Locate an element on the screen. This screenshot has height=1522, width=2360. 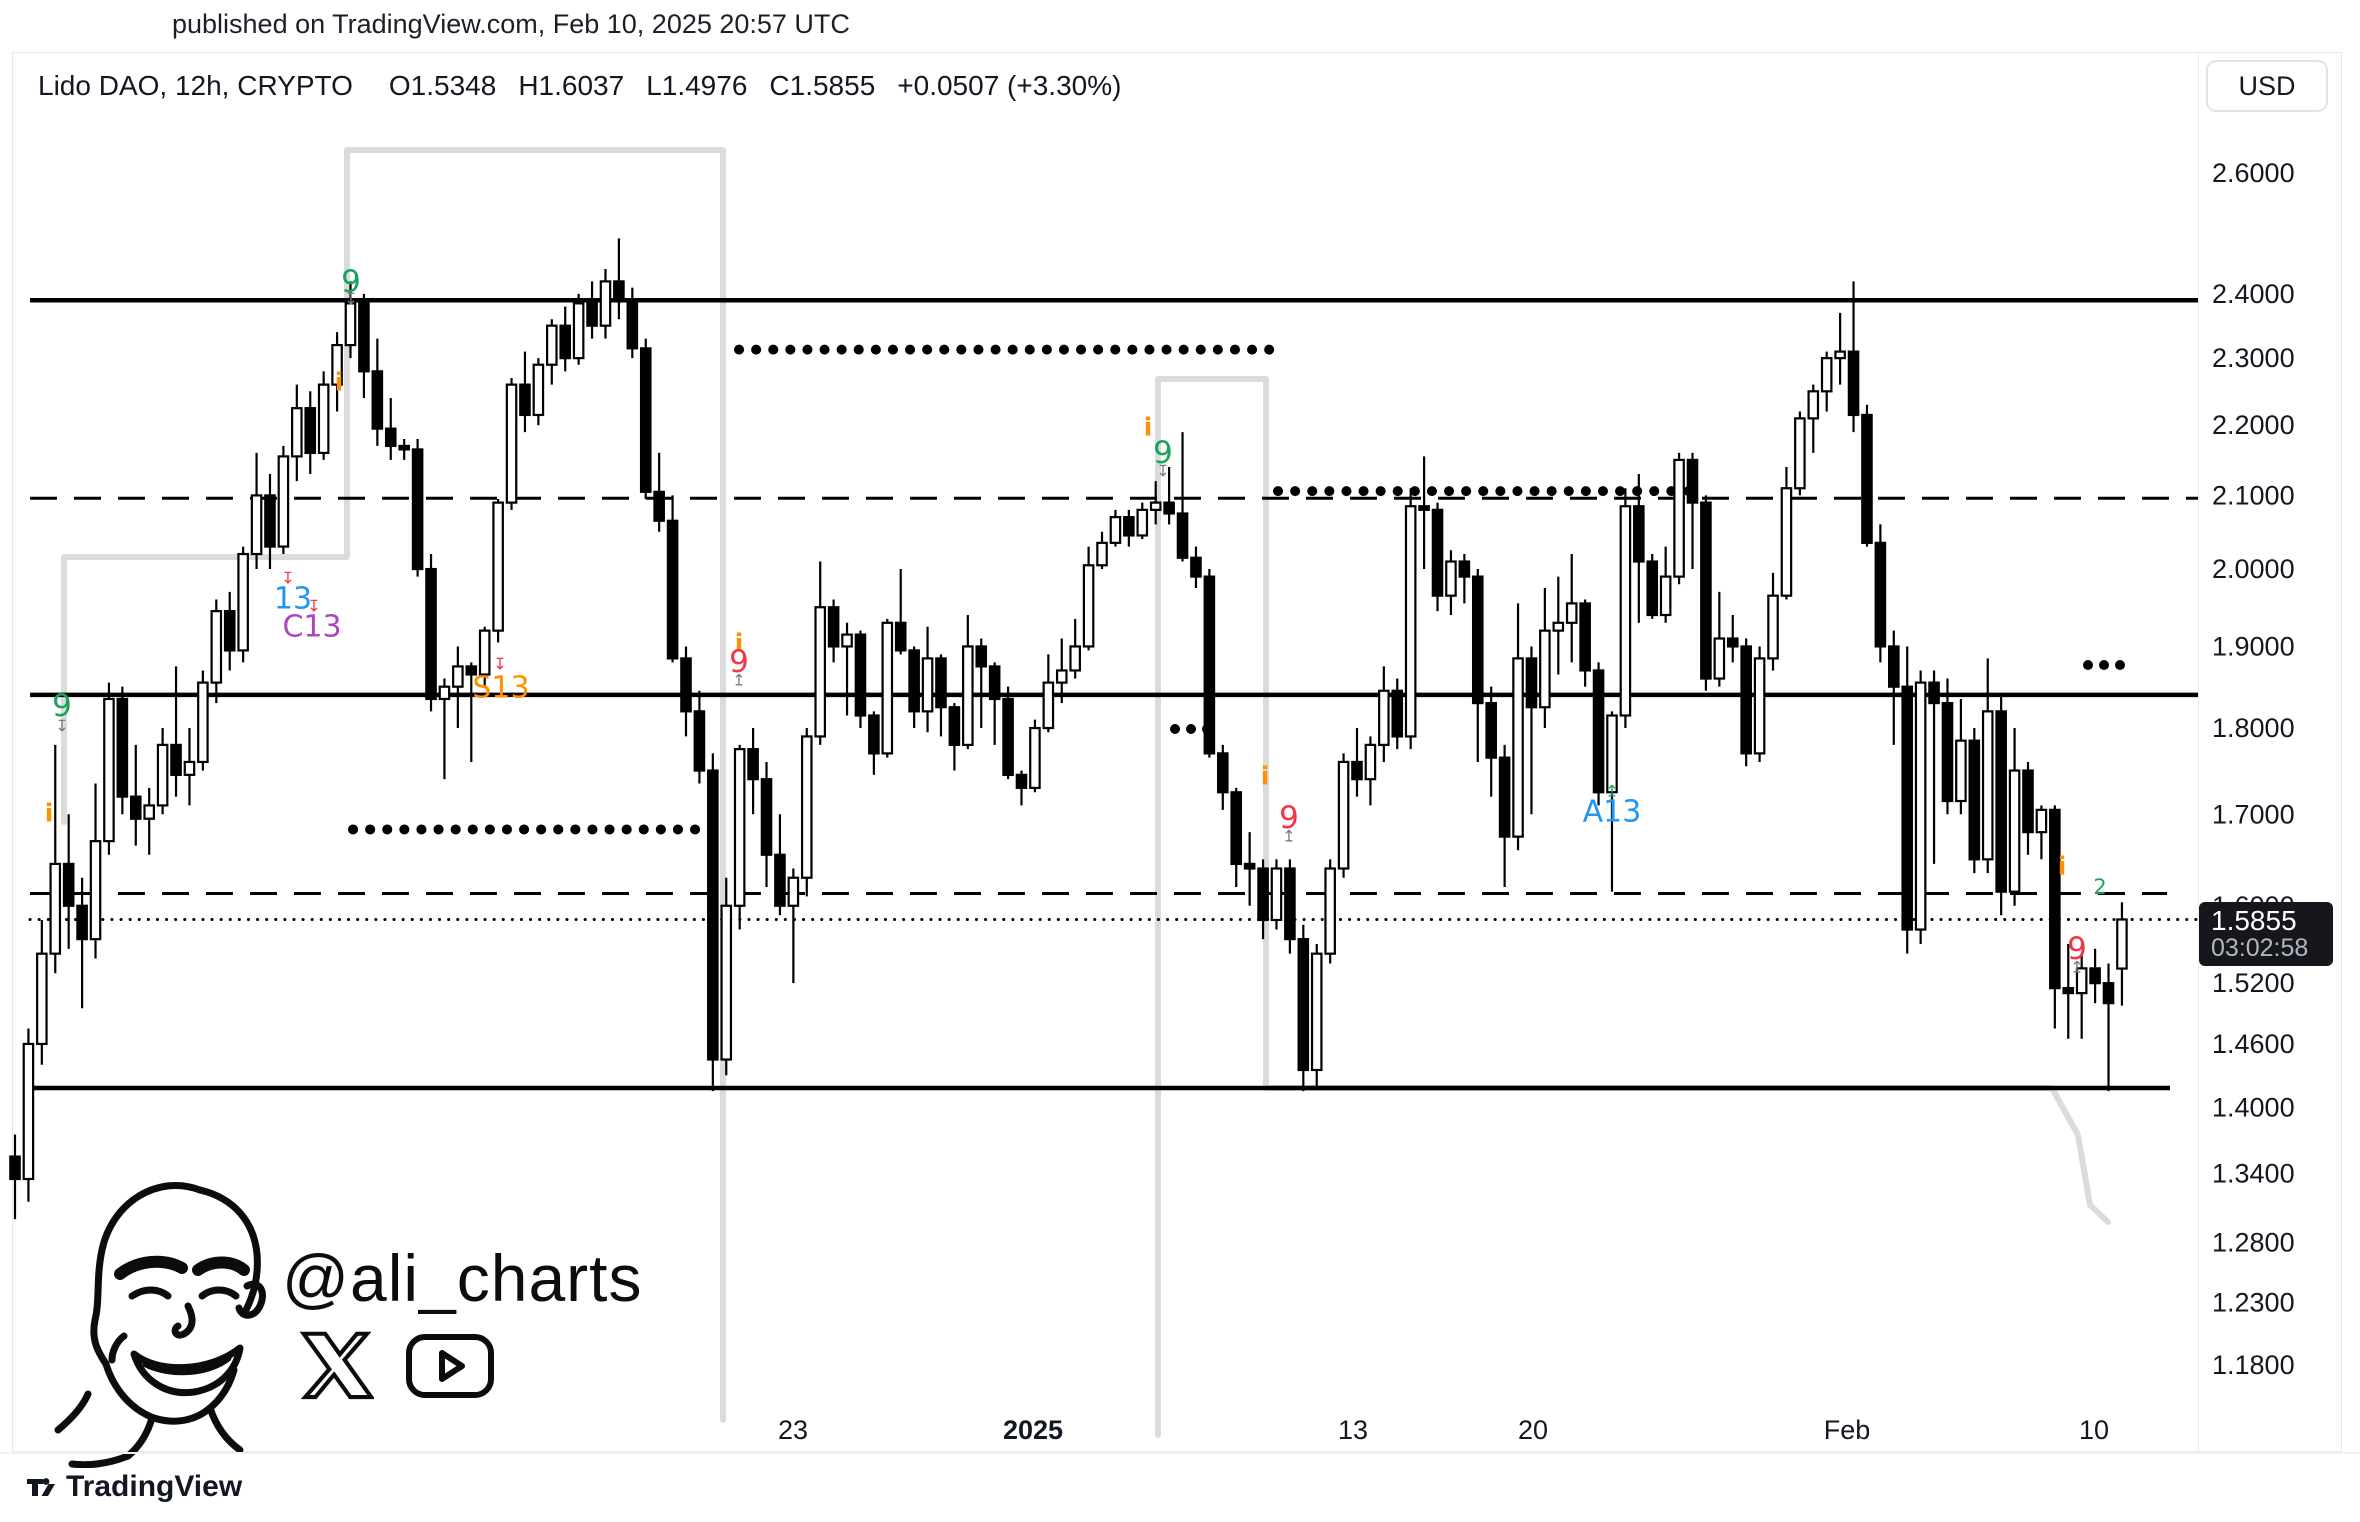
td-marker: S13 is located at coordinates (500, 688).